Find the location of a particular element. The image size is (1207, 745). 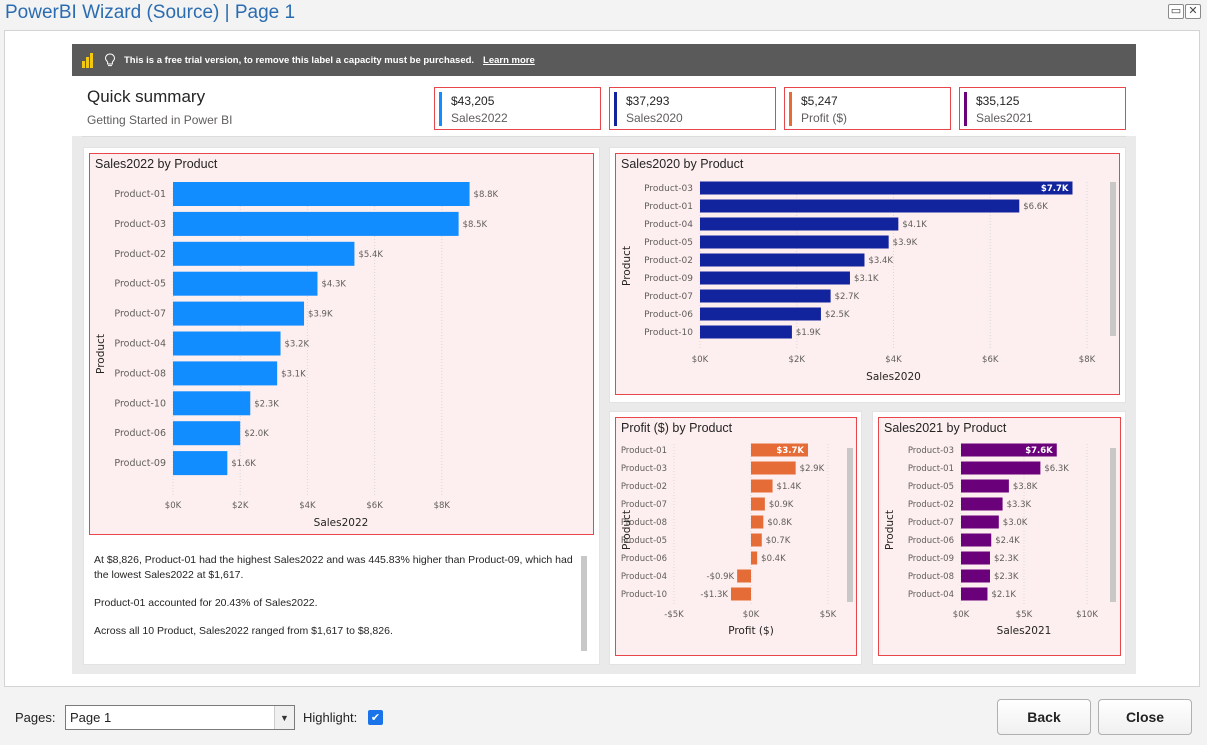

data-label: $5.4K is located at coordinates (370, 255).